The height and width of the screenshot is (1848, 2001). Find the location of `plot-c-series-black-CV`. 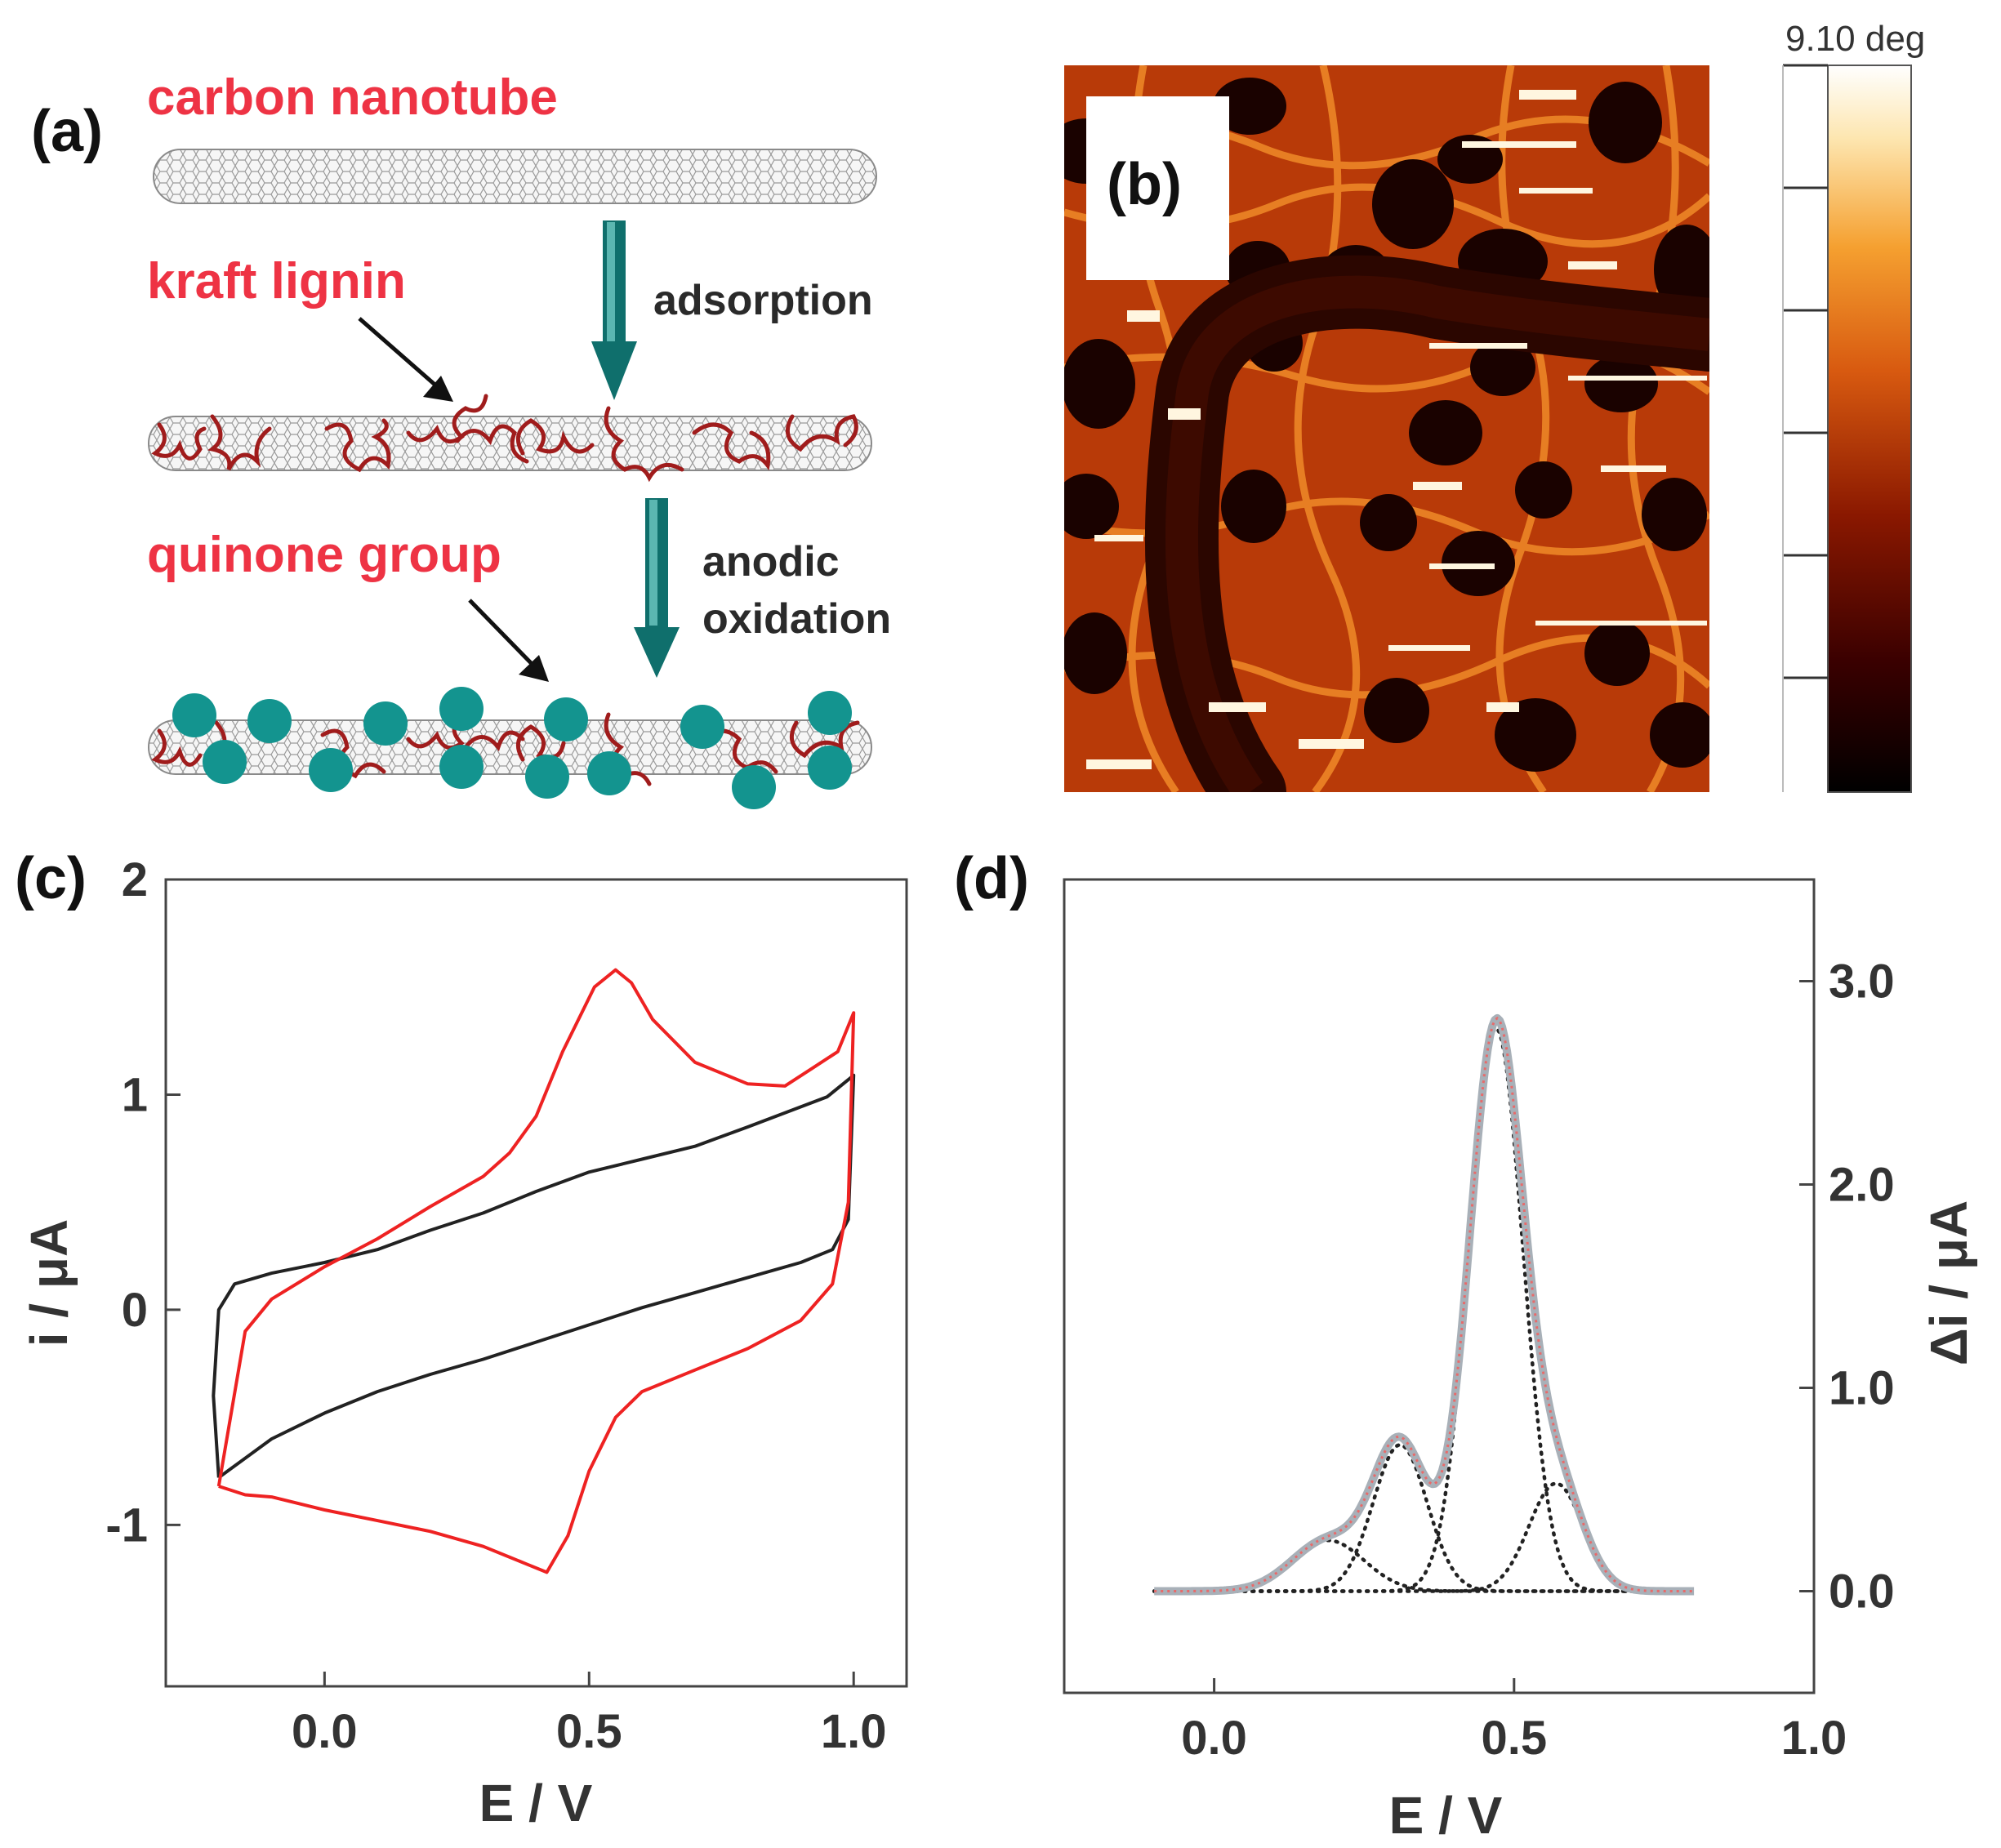

plot-c-series-black-CV is located at coordinates (534, 1276).